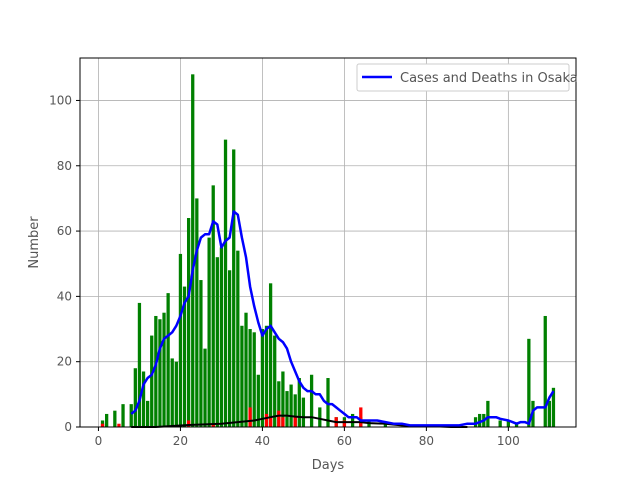 Image resolution: width=640 pixels, height=480 pixels. What do you see at coordinates (34, 242) in the screenshot?
I see `y-axis-label: Number` at bounding box center [34, 242].